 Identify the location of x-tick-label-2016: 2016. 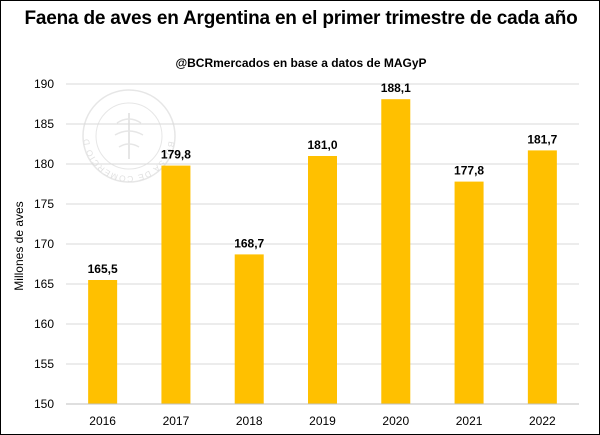
(102, 421).